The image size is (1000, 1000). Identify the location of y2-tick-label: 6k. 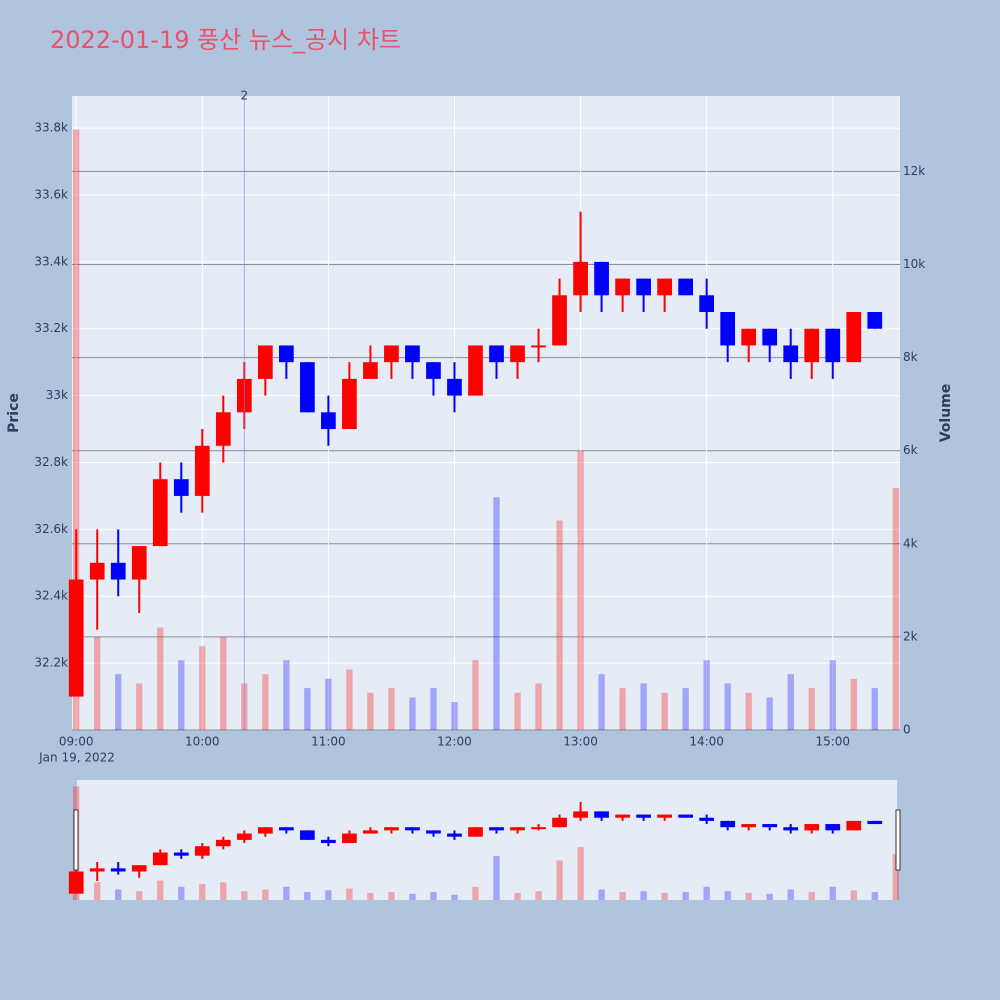
(910, 450).